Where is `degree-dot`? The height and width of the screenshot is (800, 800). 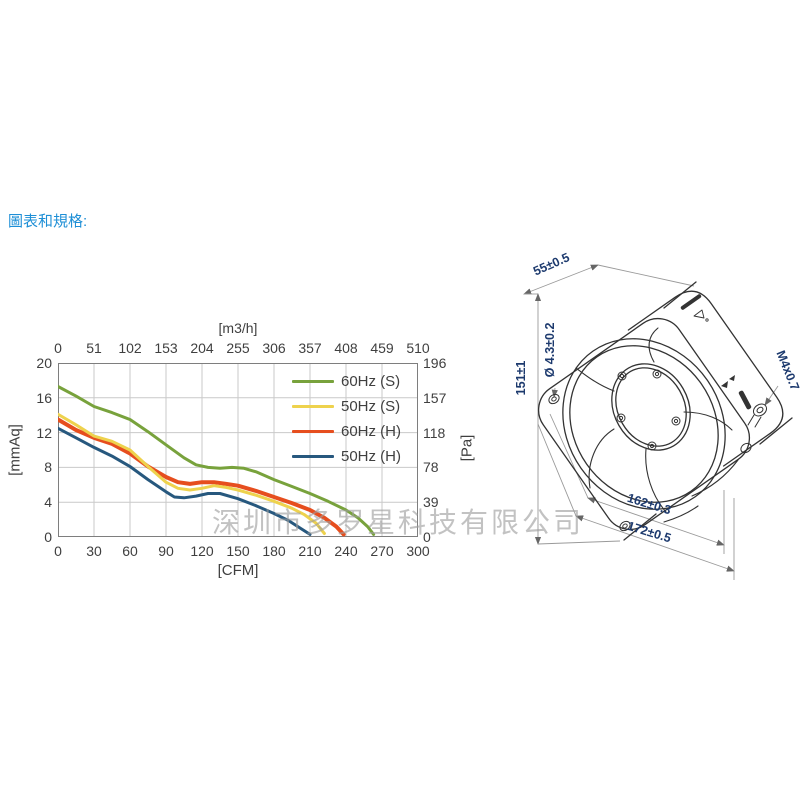
degree-dot is located at coordinates (707, 320).